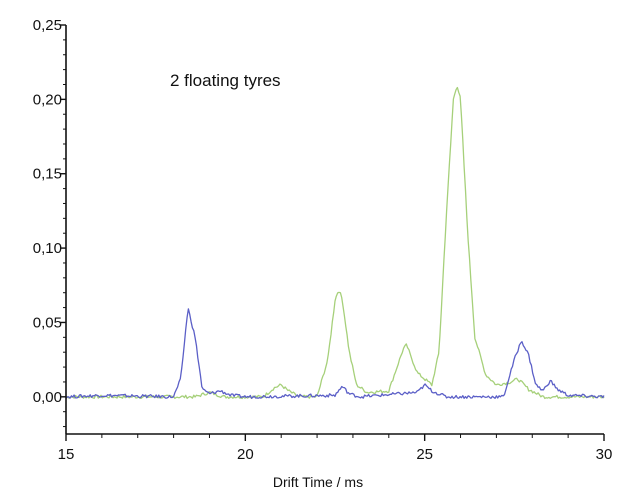 The width and height of the screenshot is (628, 492). Describe the element at coordinates (47, 248) in the screenshot. I see `y-tick-label: 0,10` at that location.